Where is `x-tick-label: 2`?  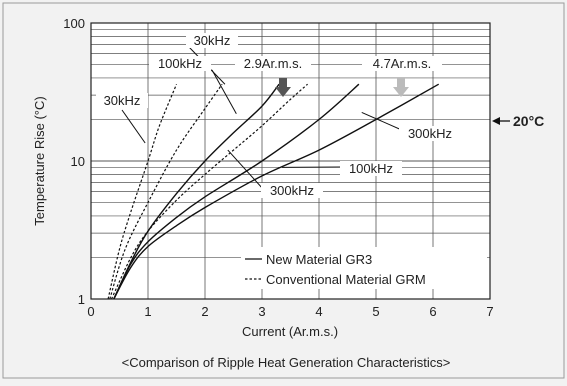
x-tick-label: 2 is located at coordinates (204, 311).